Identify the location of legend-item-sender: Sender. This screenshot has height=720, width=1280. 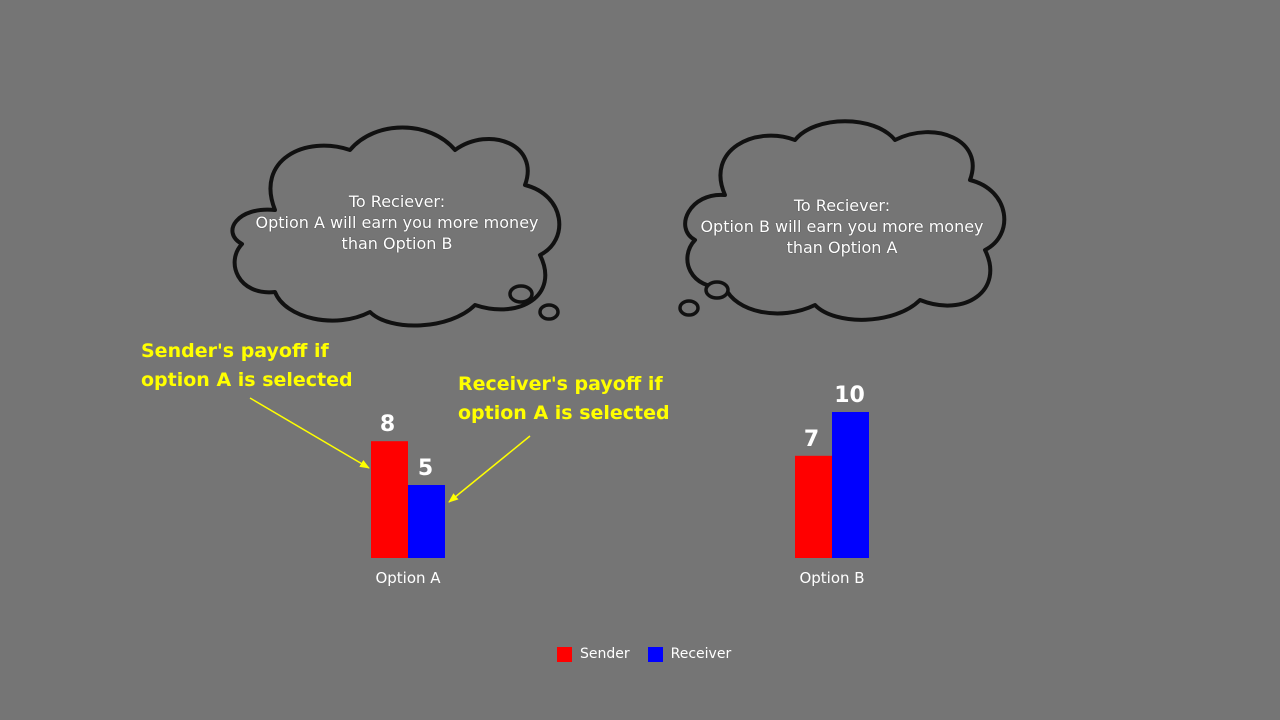
(593, 654).